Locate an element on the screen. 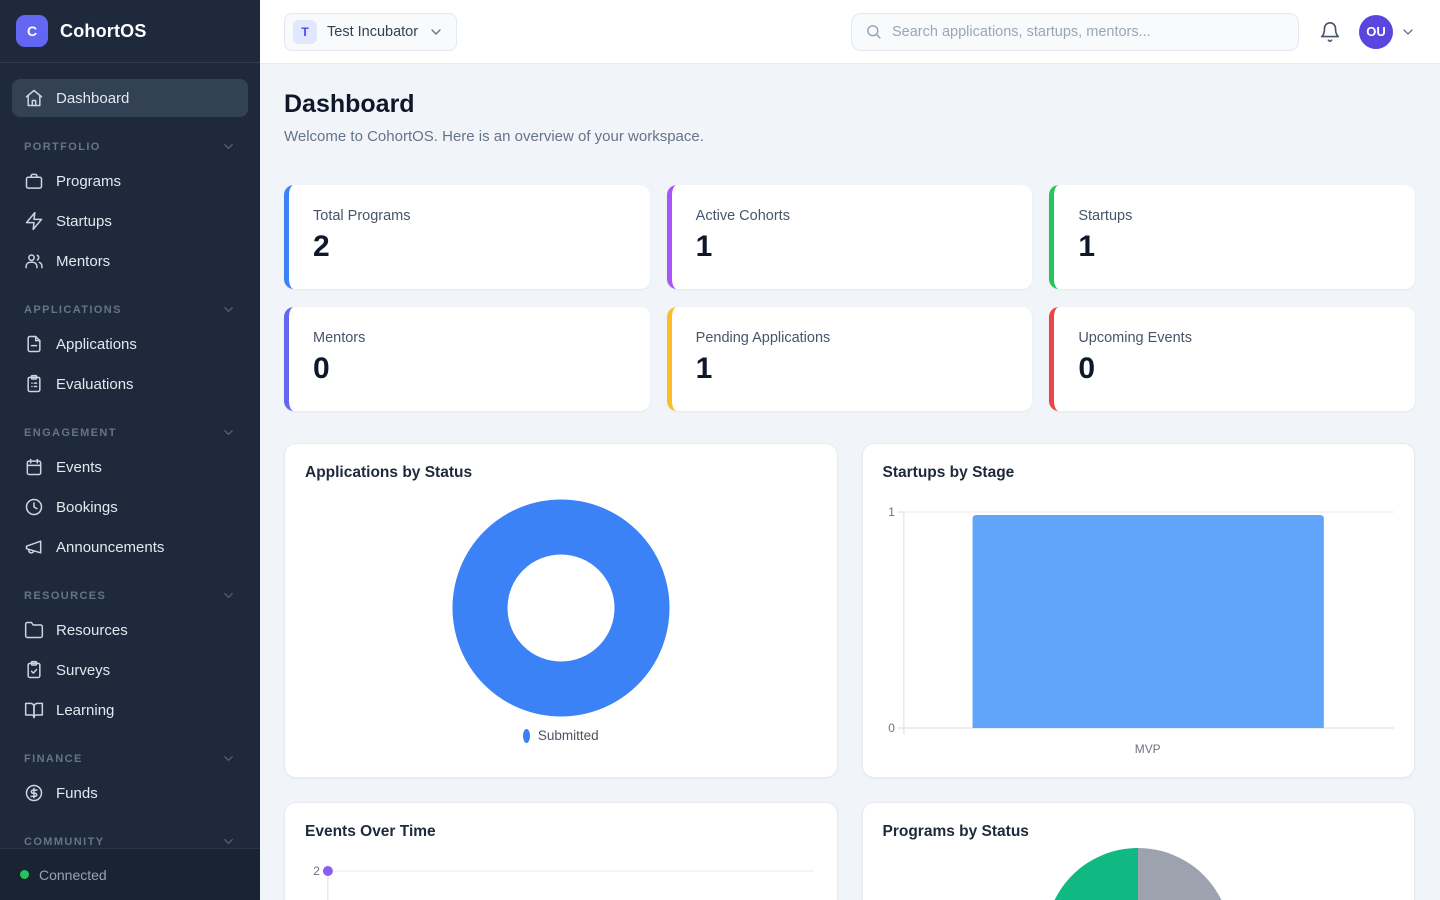  search-input is located at coordinates (1088, 31).